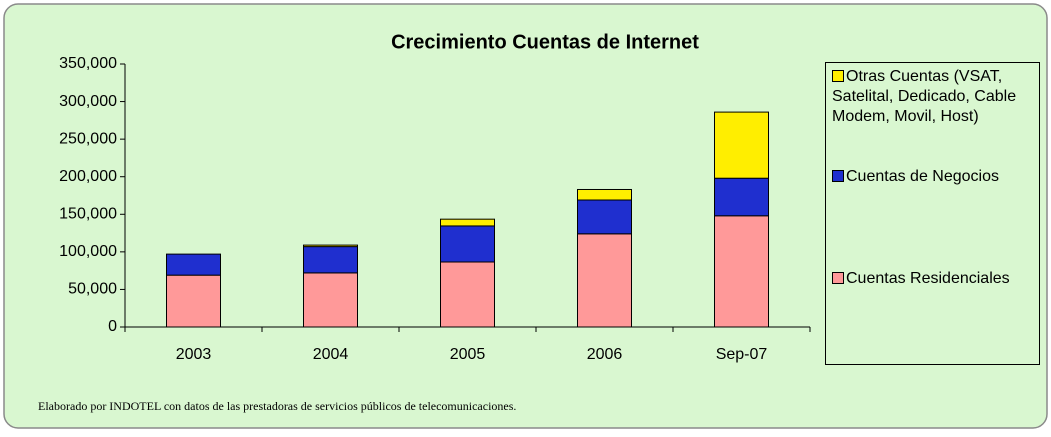  What do you see at coordinates (468, 354) in the screenshot?
I see `x-tick-label: 2005` at bounding box center [468, 354].